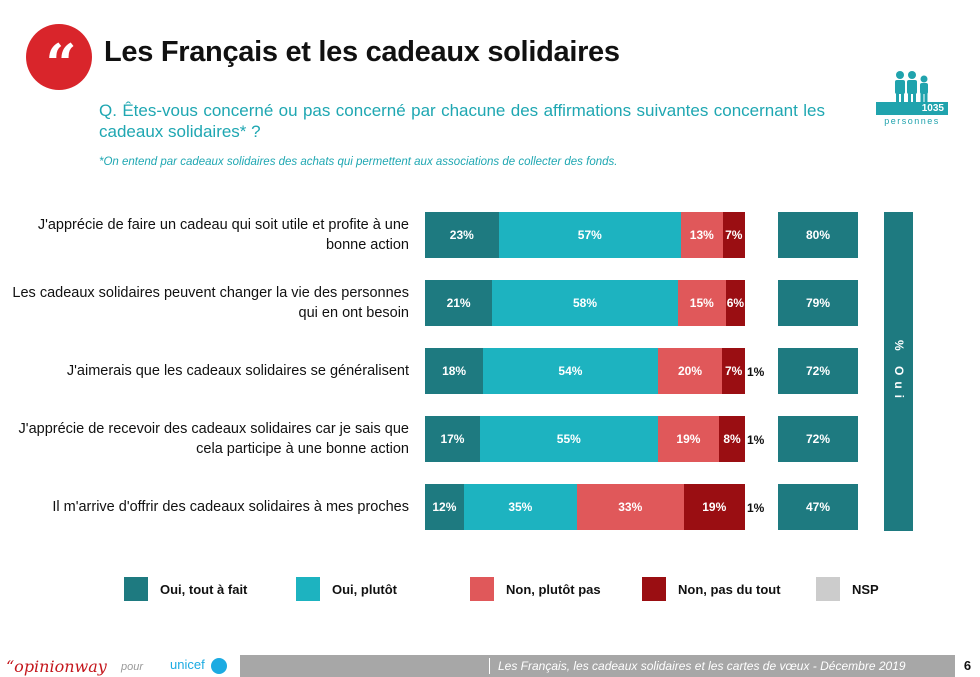  I want to click on sample-size-badge: 1035 personnes, so click(912, 98).